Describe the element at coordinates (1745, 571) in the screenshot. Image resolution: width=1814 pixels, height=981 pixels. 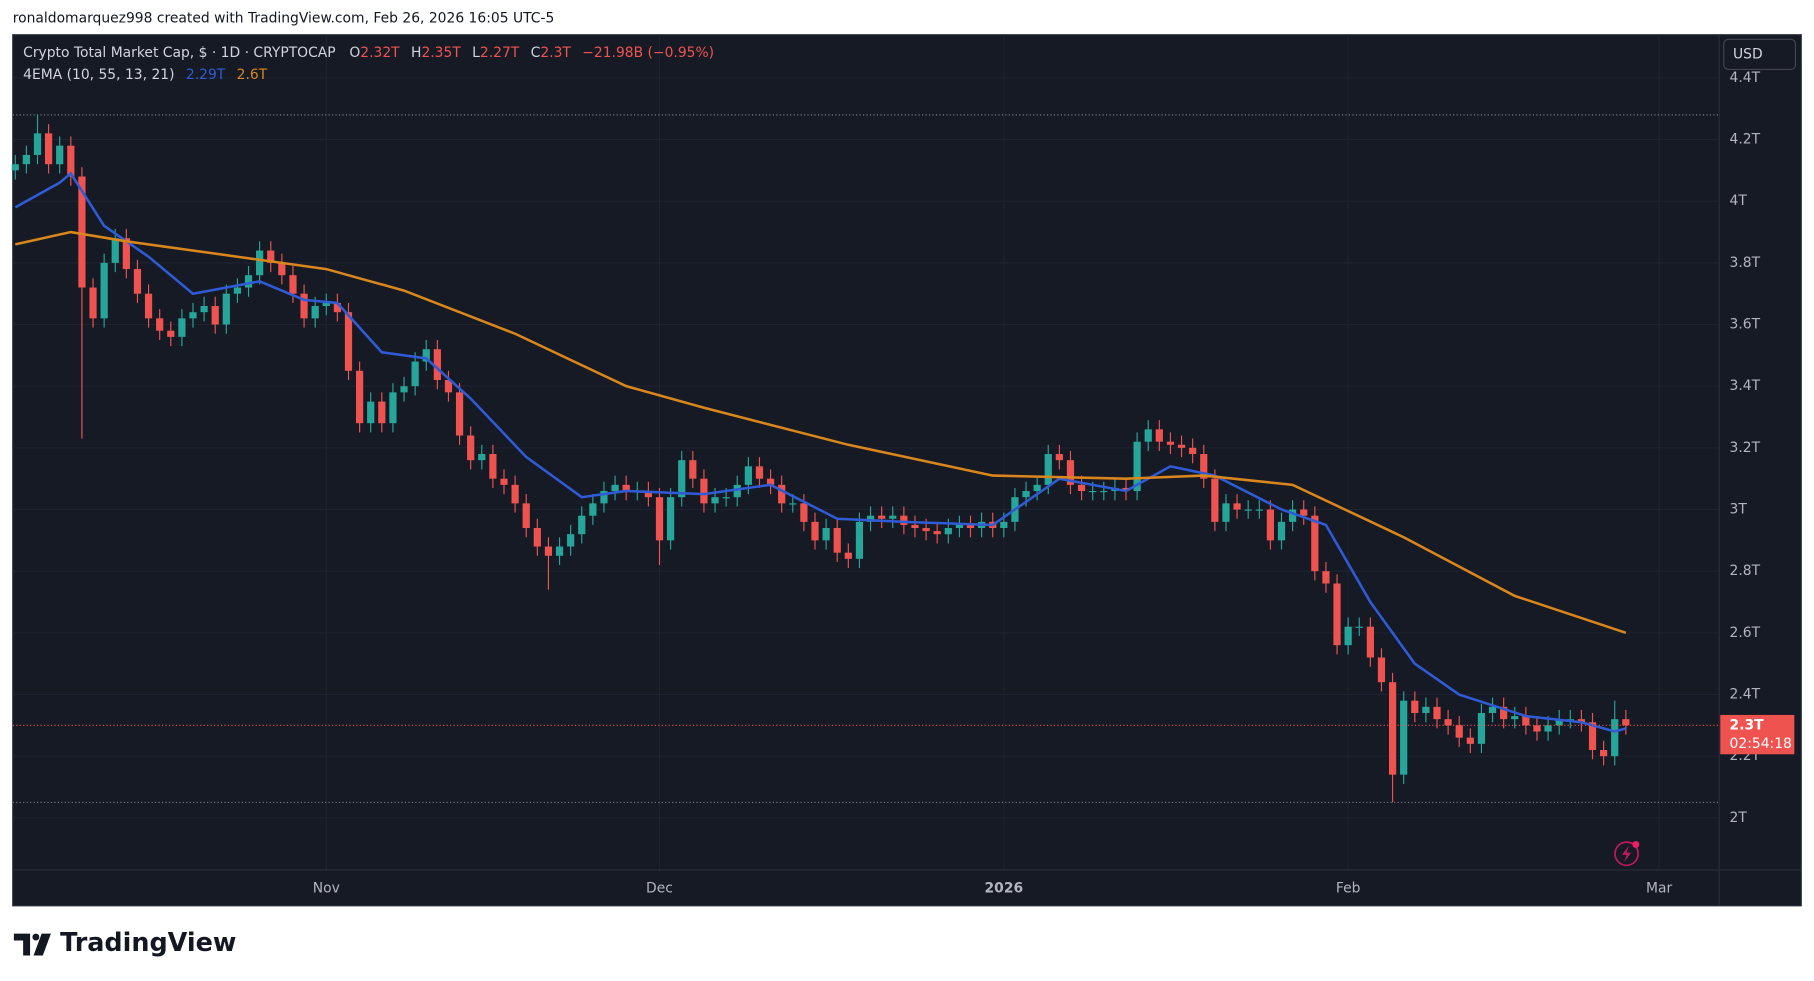
I see `y-tick-label: 2.8T` at that location.